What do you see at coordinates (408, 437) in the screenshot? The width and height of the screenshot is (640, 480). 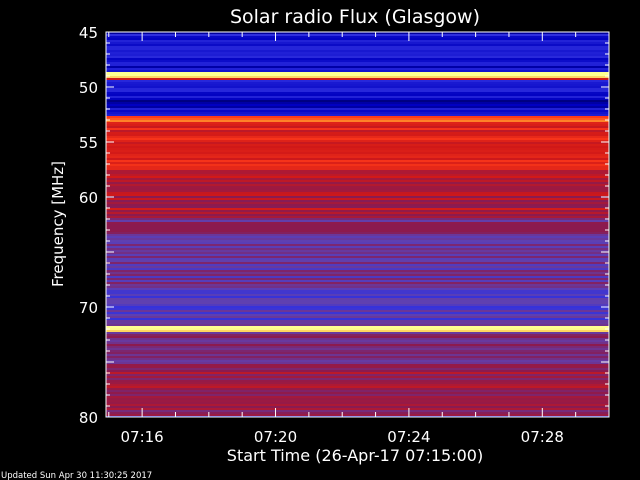 I see `x-tick-label: 07:24` at bounding box center [408, 437].